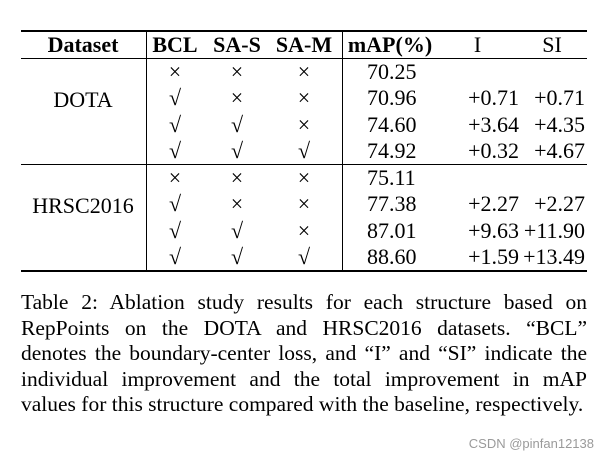 Image resolution: width=606 pixels, height=465 pixels. I want to click on header-map: mAP(%), so click(390, 44).